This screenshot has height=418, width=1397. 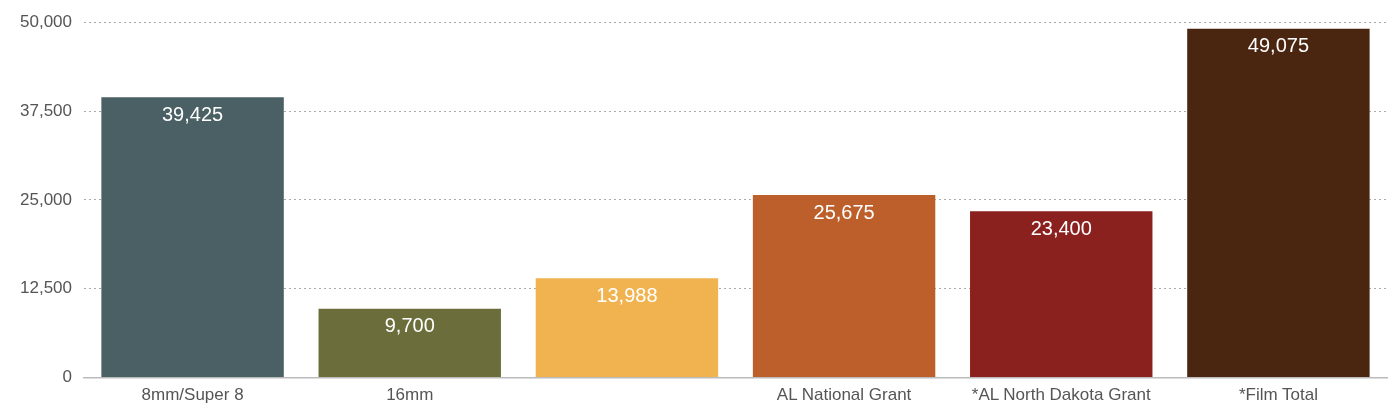 I want to click on x-tick-label: *Film Total, so click(x=1278, y=395).